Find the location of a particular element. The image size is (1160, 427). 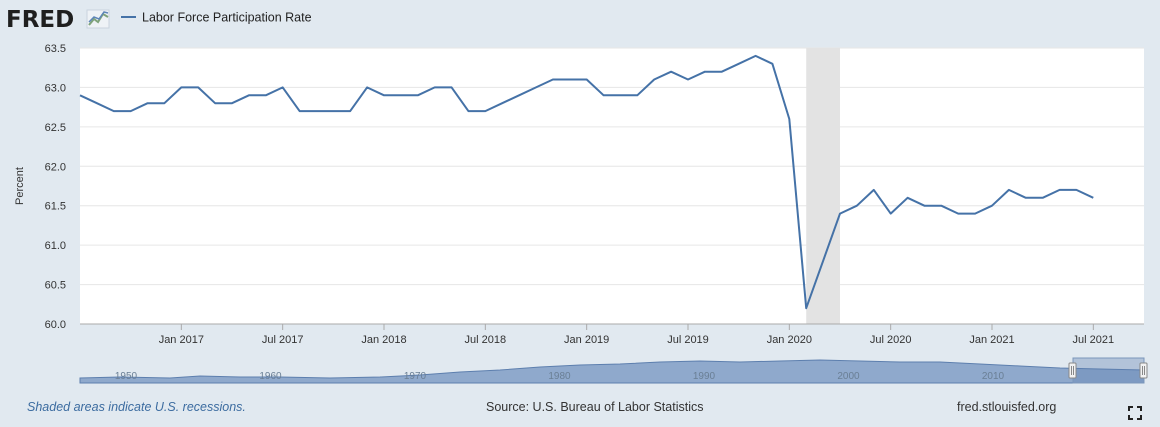

navigator-year-label: 2000 is located at coordinates (848, 376).